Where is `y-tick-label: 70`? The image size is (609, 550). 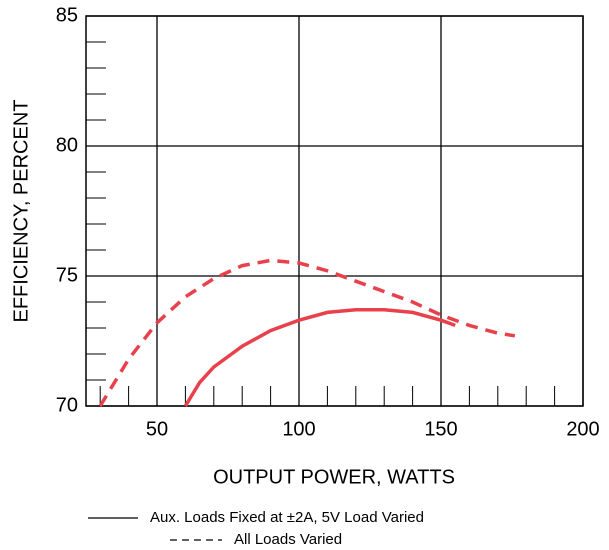
y-tick-label: 70 is located at coordinates (67, 405).